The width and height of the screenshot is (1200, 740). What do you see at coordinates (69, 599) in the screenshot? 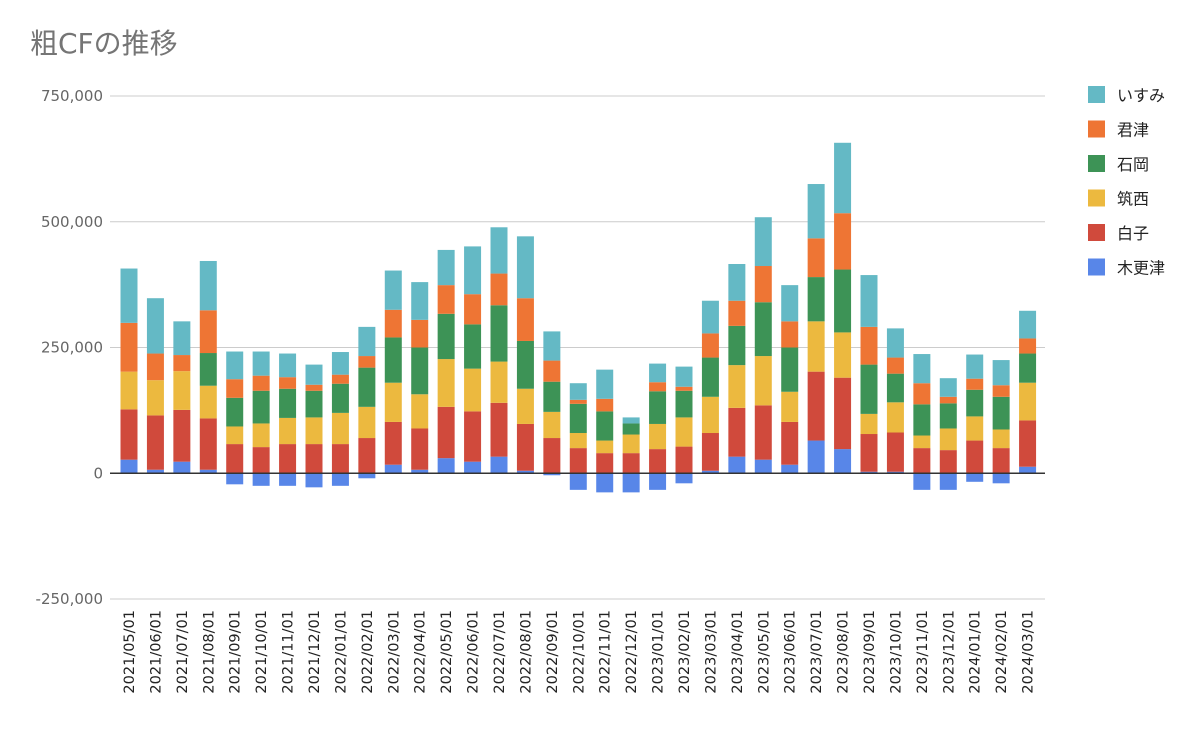
I see `y-tick-label: -250,000` at bounding box center [69, 599].